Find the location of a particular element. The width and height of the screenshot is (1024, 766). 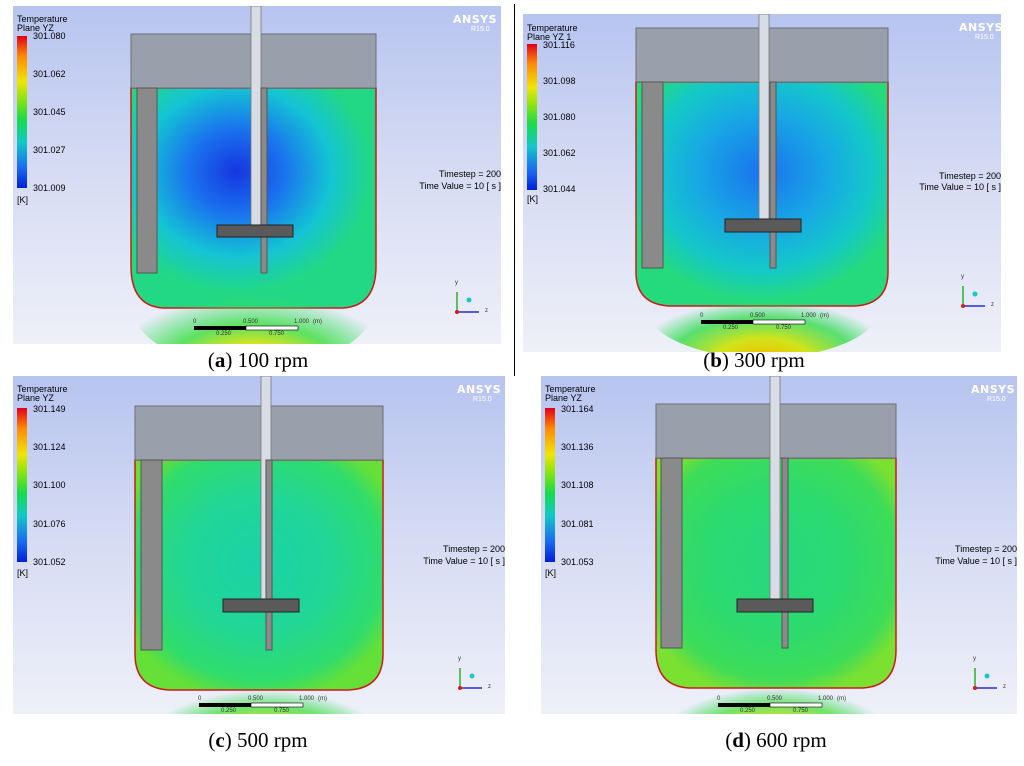

tank-lid is located at coordinates (259, 433).